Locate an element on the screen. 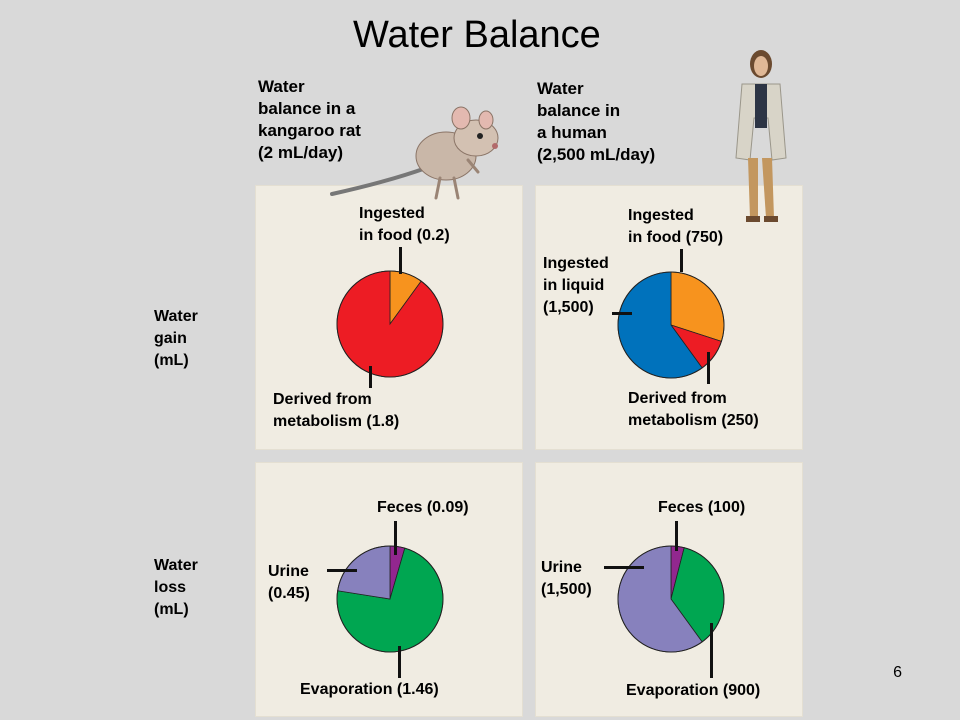  leader-rat-evap is located at coordinates (399, 662).